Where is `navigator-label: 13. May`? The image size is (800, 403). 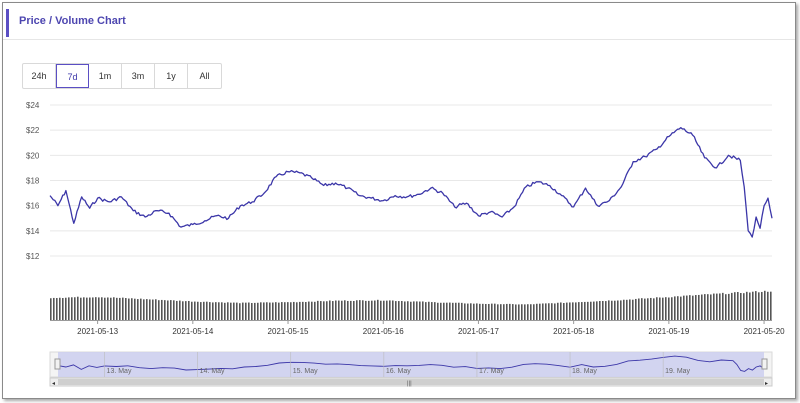
navigator-label: 13. May is located at coordinates (119, 371).